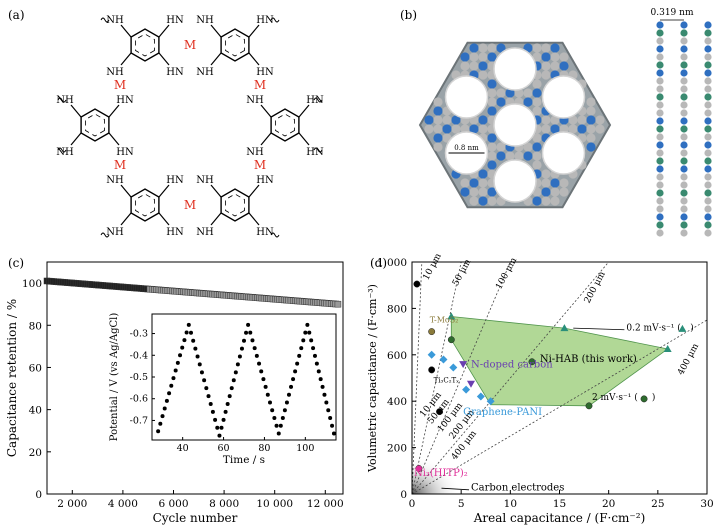 This screenshot has height=529, width=725. Describe the element at coordinates (123, 504) in the screenshot. I see `x-tick-label: 4 000` at that location.